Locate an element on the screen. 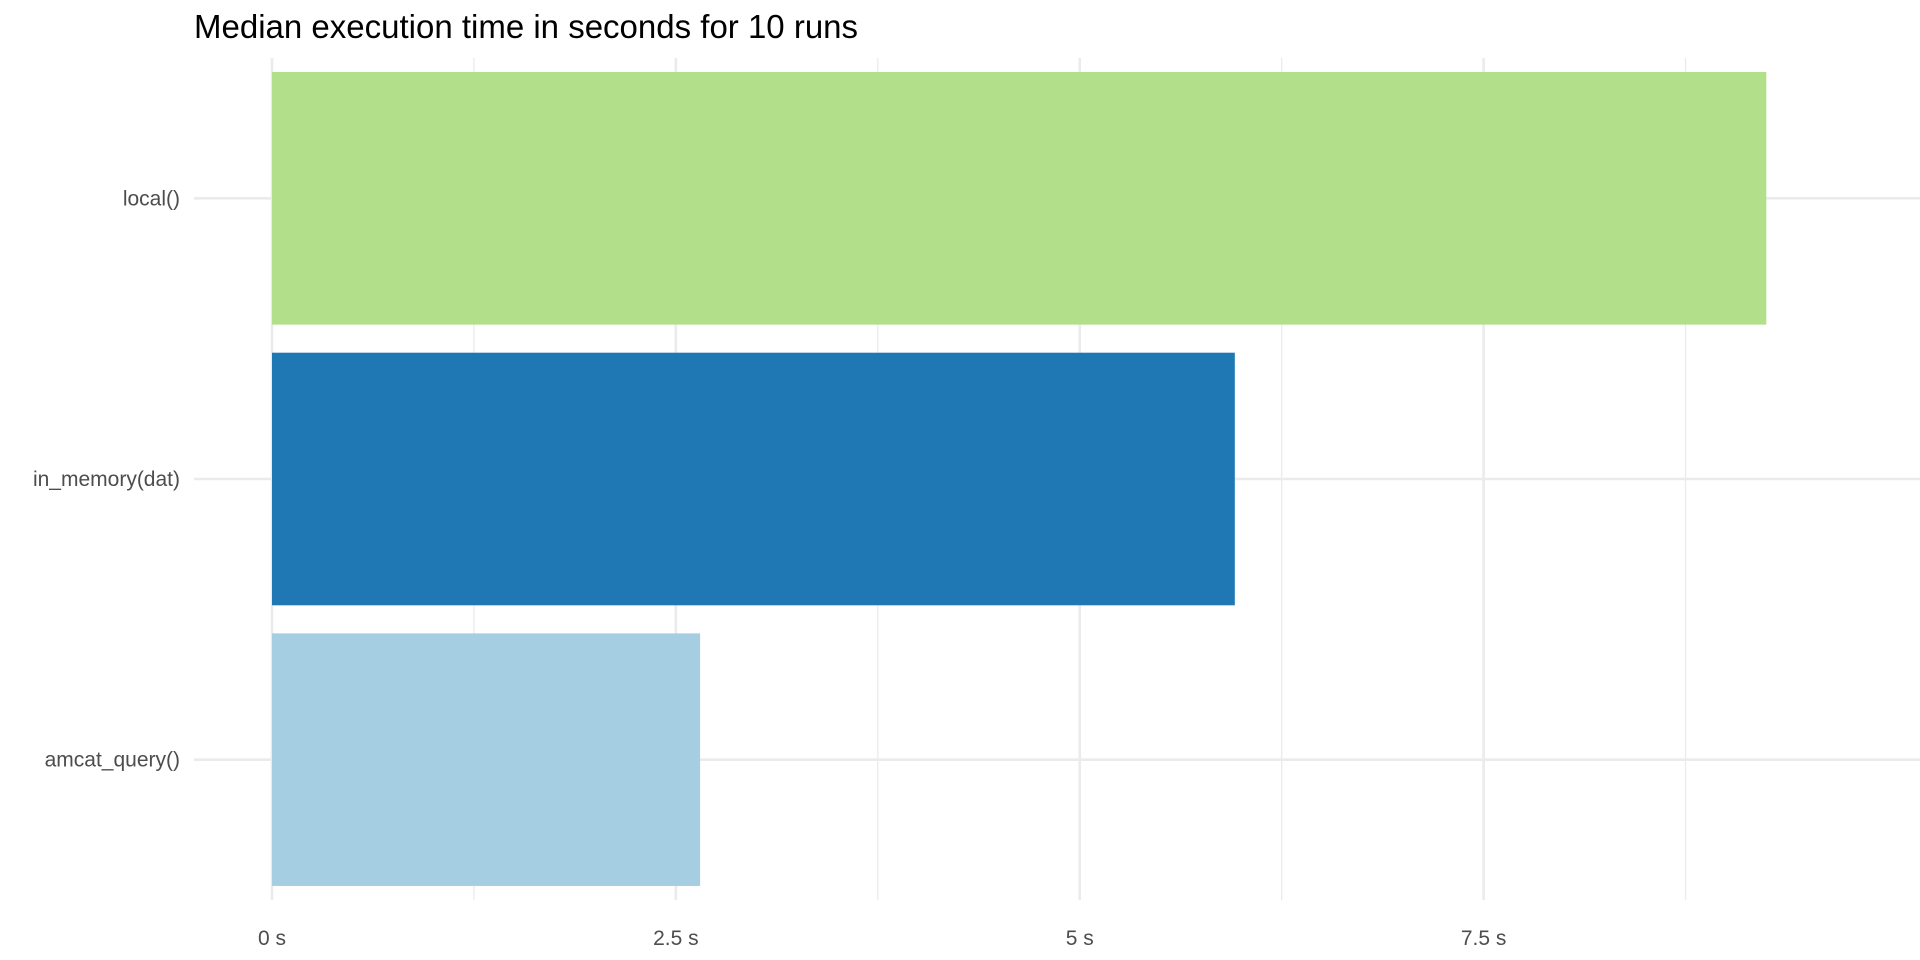  x-tick-label: 2.5 s is located at coordinates (676, 938).